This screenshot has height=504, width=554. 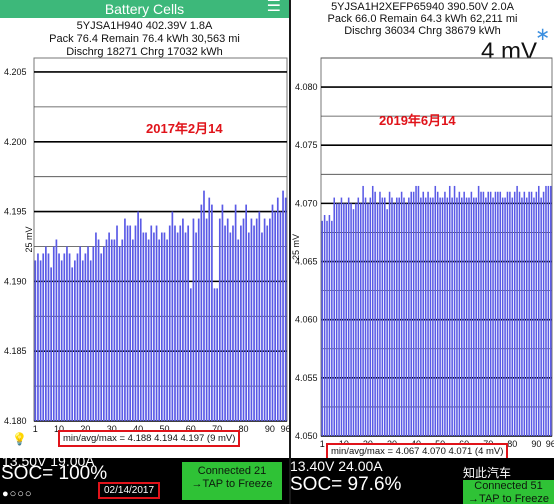 What do you see at coordinates (550, 444) in the screenshot?
I see `x-tick-label: 96` at bounding box center [550, 444].